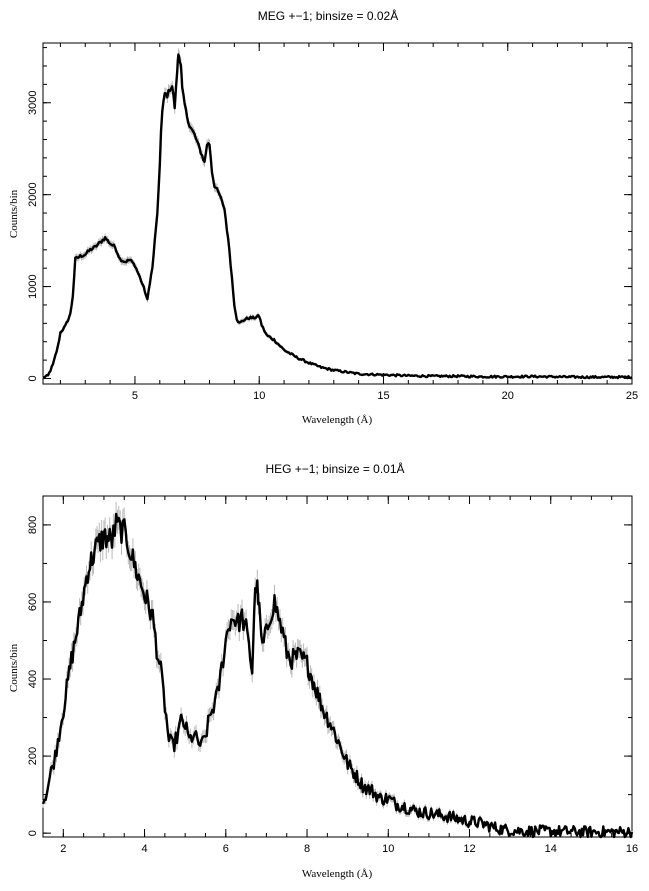 The width and height of the screenshot is (649, 891). What do you see at coordinates (259, 396) in the screenshot?
I see `meg-x-tick-label: 10` at bounding box center [259, 396].